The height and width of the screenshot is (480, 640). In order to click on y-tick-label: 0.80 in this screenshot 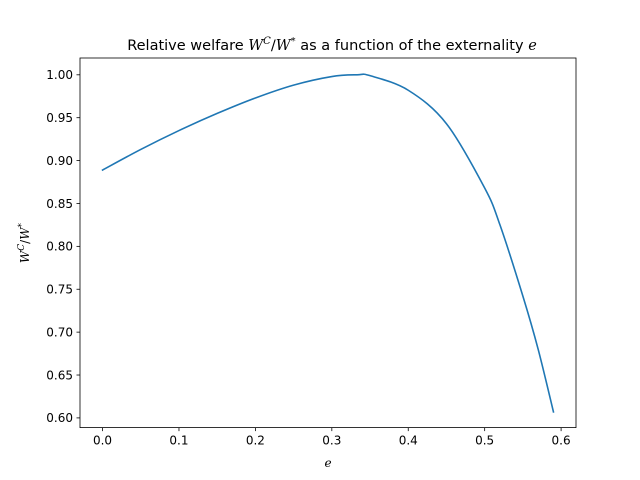, I will do `click(59, 247)`.